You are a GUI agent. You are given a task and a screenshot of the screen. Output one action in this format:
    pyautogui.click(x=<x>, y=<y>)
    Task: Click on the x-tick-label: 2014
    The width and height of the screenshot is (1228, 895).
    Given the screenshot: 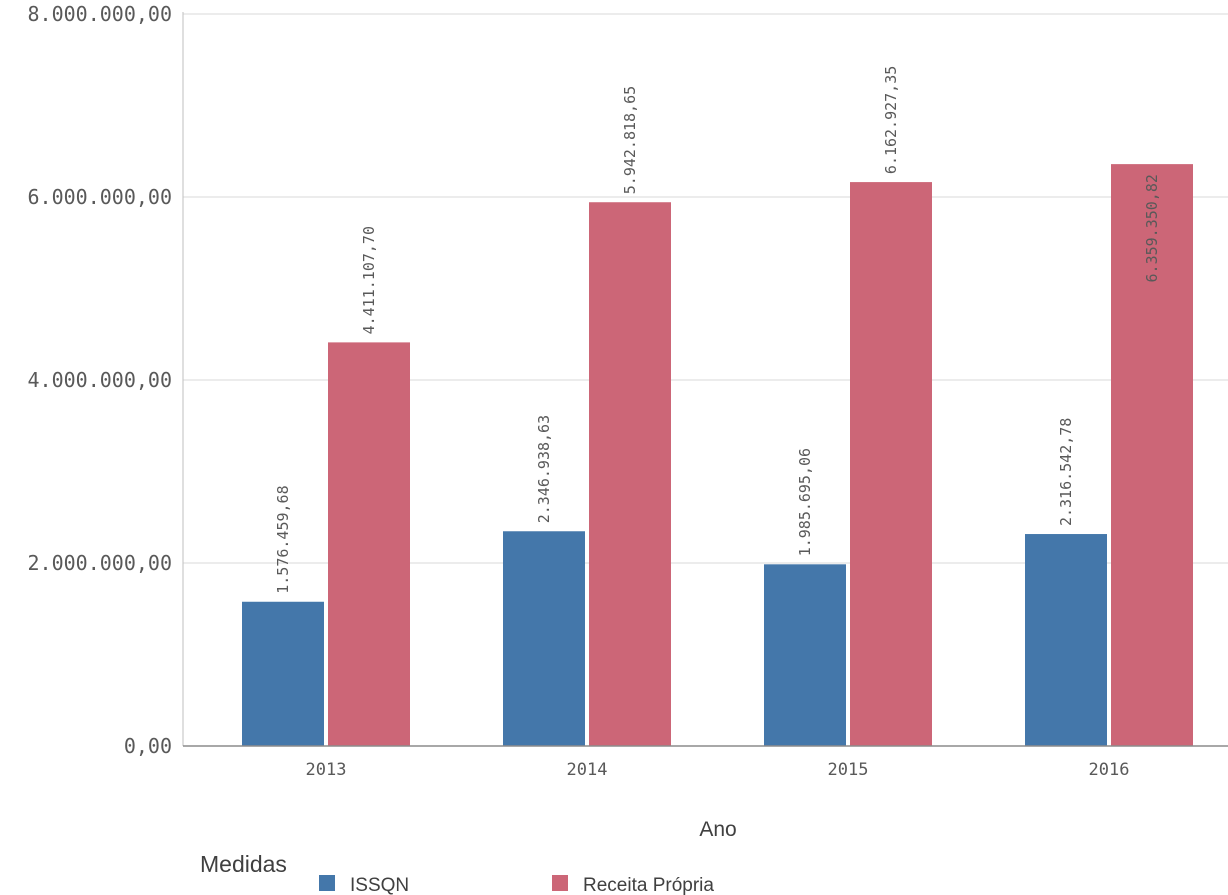 What is the action you would take?
    pyautogui.click(x=587, y=770)
    